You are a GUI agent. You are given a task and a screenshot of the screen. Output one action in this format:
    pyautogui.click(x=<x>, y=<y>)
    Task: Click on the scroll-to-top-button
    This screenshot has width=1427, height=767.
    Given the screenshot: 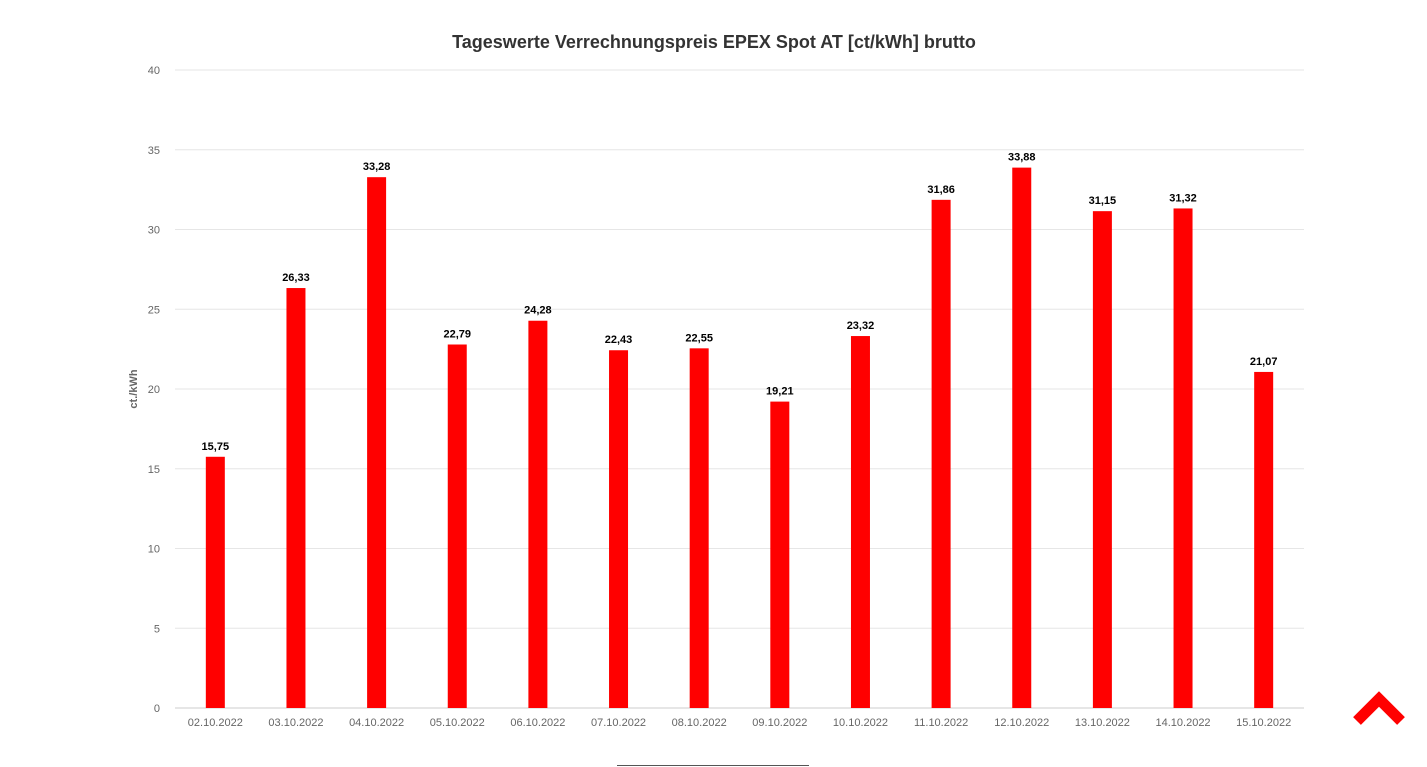 What is the action you would take?
    pyautogui.click(x=1379, y=710)
    